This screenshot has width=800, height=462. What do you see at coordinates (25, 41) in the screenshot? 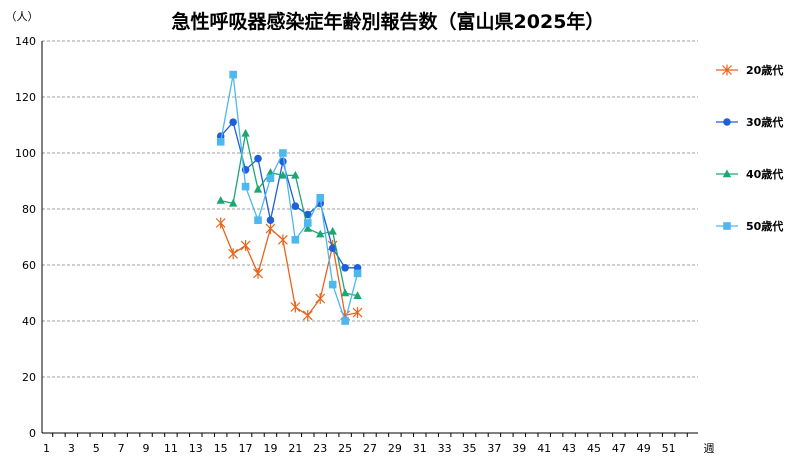
I see `y-tick-label: 140` at bounding box center [25, 41].